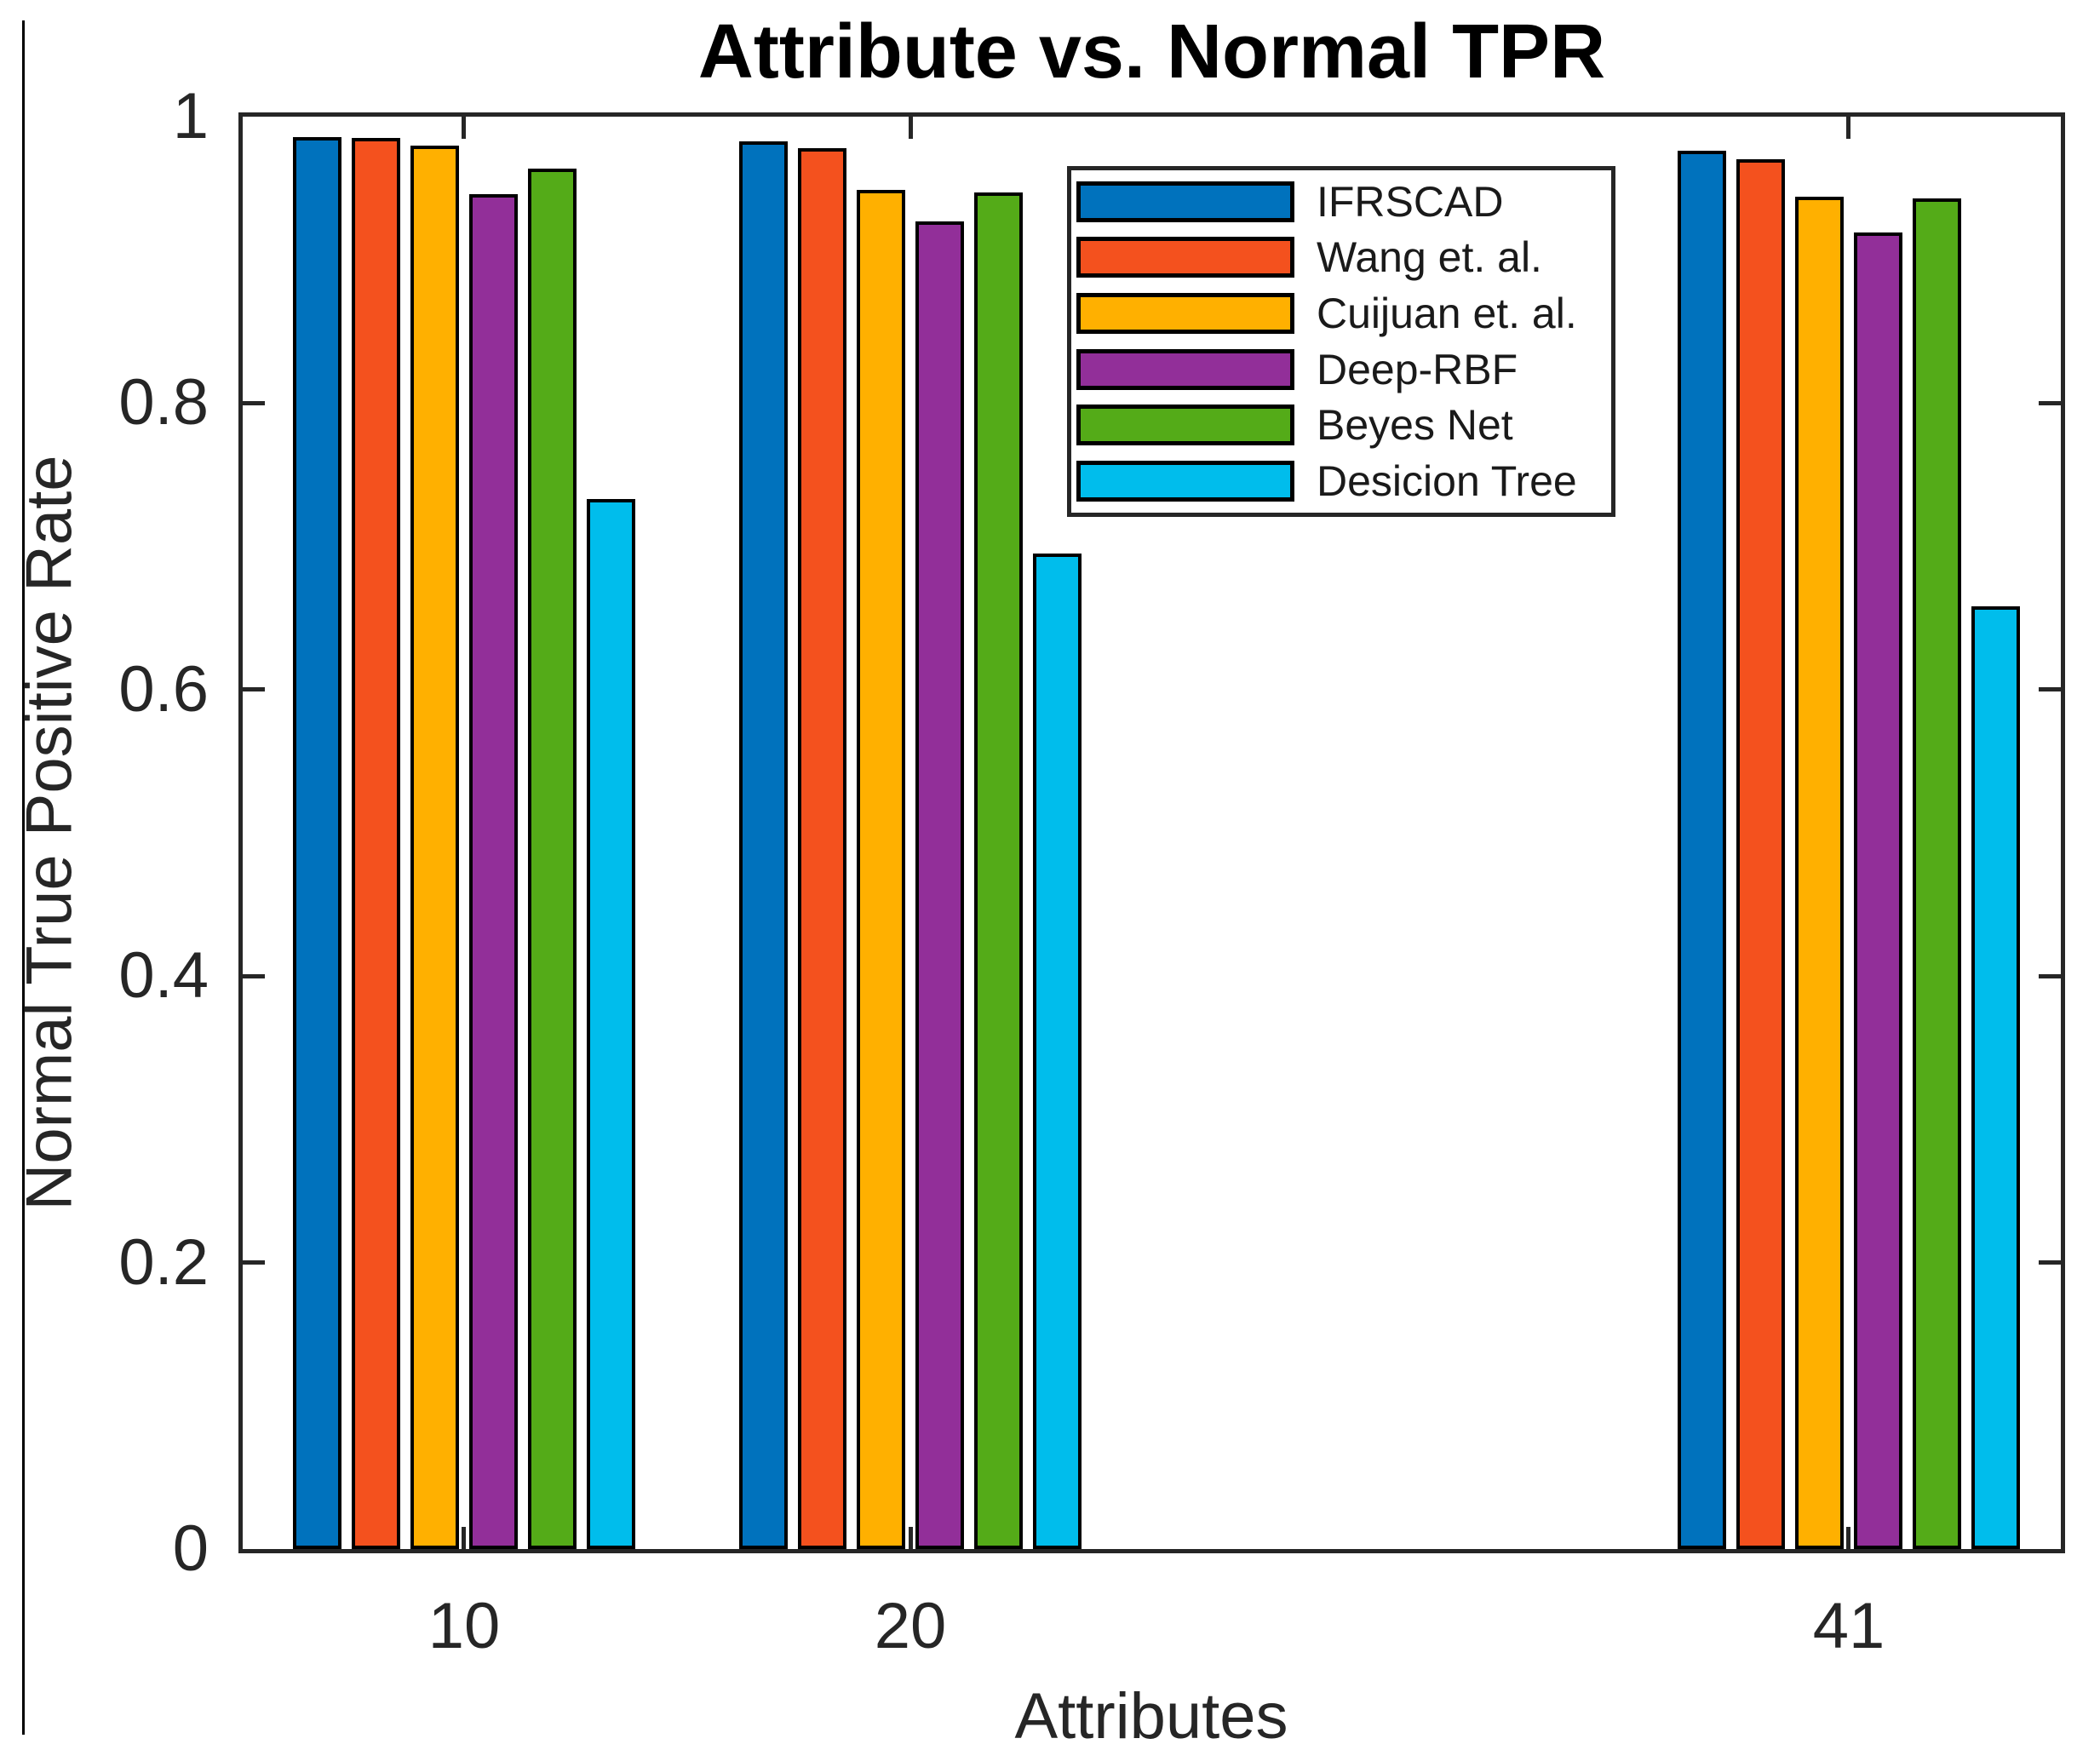  Describe the element at coordinates (1151, 52) in the screenshot. I see `chart-title: Attribute vs. Normal TPR` at that location.